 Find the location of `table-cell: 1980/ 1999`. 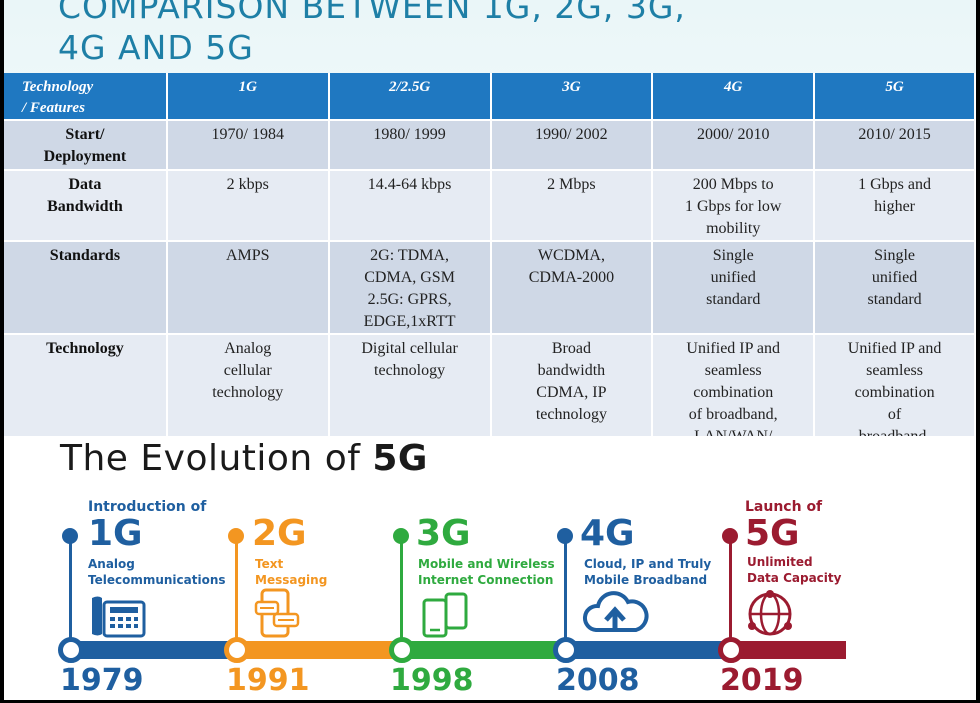

table-cell: 1980/ 1999 is located at coordinates (410, 144).